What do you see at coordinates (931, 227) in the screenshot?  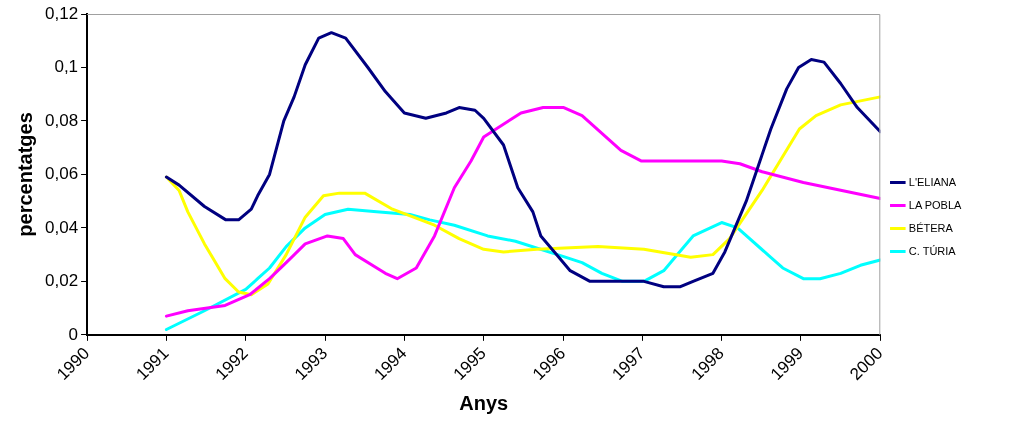 I see `legend-label: BÉTERA` at bounding box center [931, 227].